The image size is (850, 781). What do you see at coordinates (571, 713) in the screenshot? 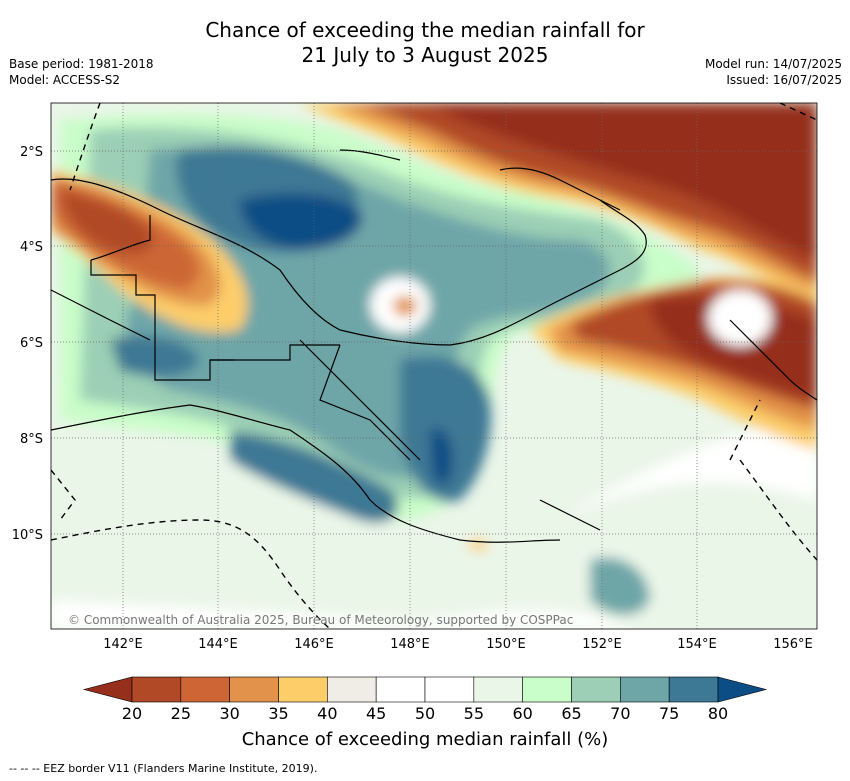
I see `colorbar-tick-label: 65` at bounding box center [571, 713].